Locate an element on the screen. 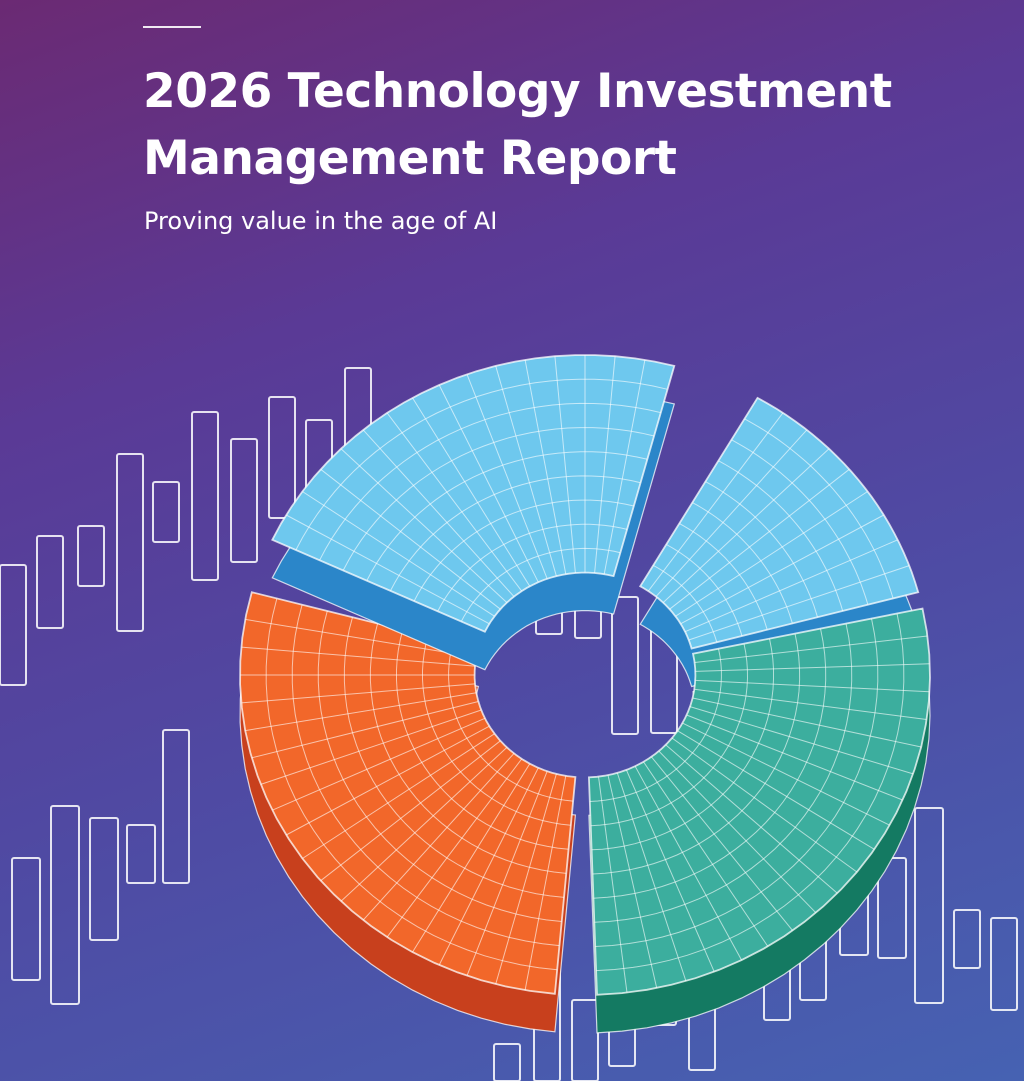 This screenshot has width=1024, height=1081. donut-segment-teal-grid is located at coordinates (759, 803).